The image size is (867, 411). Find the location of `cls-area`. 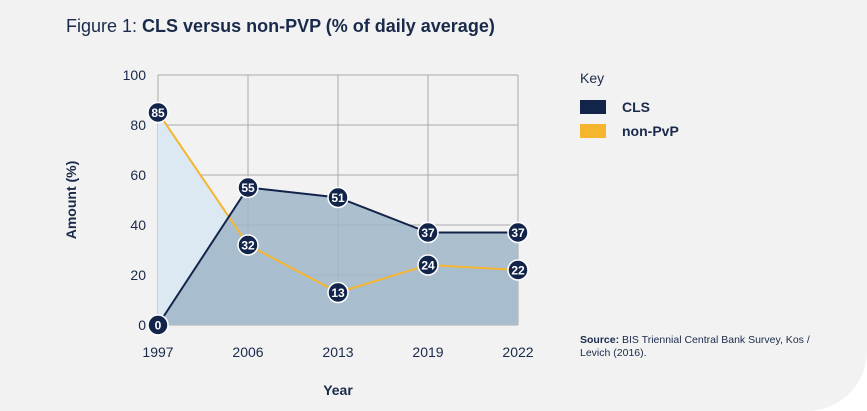

cls-area is located at coordinates (338, 256).